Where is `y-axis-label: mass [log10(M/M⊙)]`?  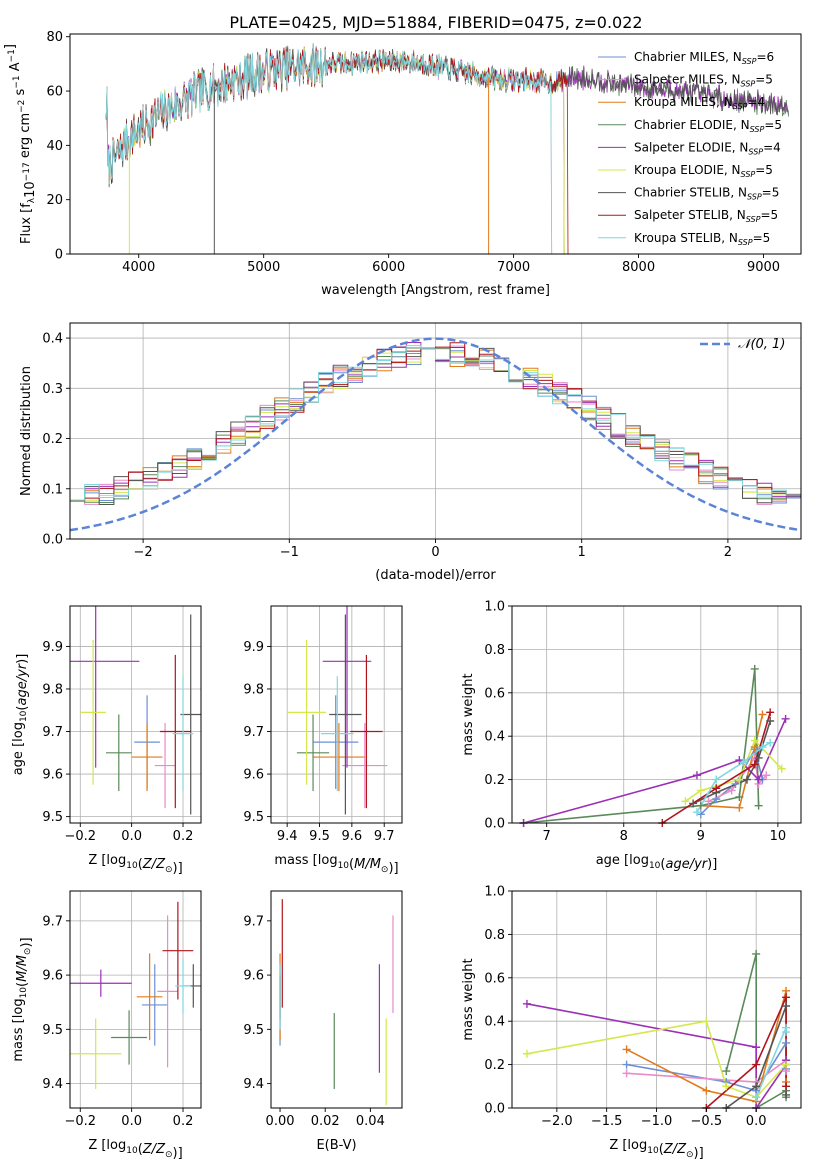 y-axis-label: mass [log10(M/M⊙)] is located at coordinates (22, 999).